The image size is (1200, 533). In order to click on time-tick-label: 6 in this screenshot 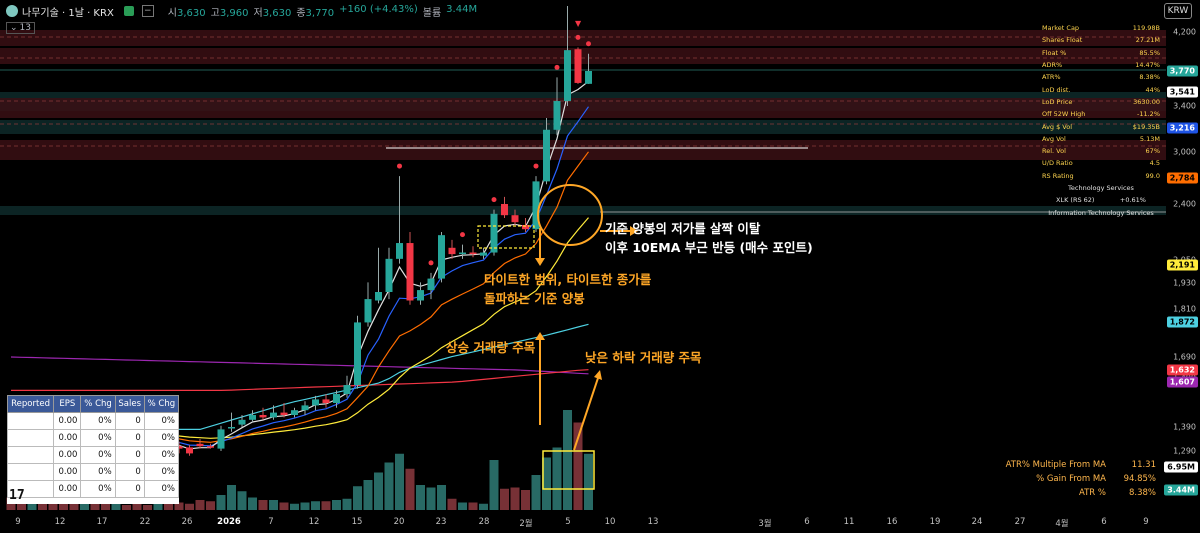, I will do `click(807, 522)`.